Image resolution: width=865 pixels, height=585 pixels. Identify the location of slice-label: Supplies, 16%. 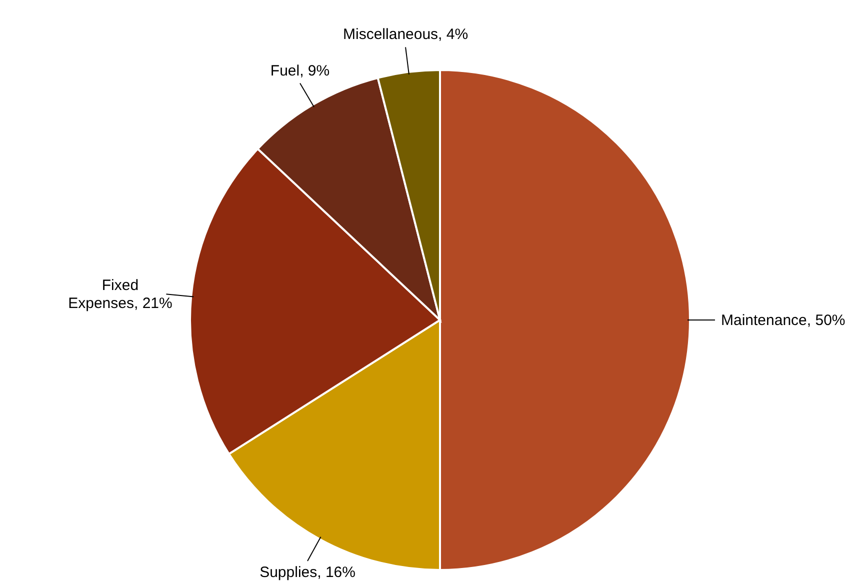
(308, 572).